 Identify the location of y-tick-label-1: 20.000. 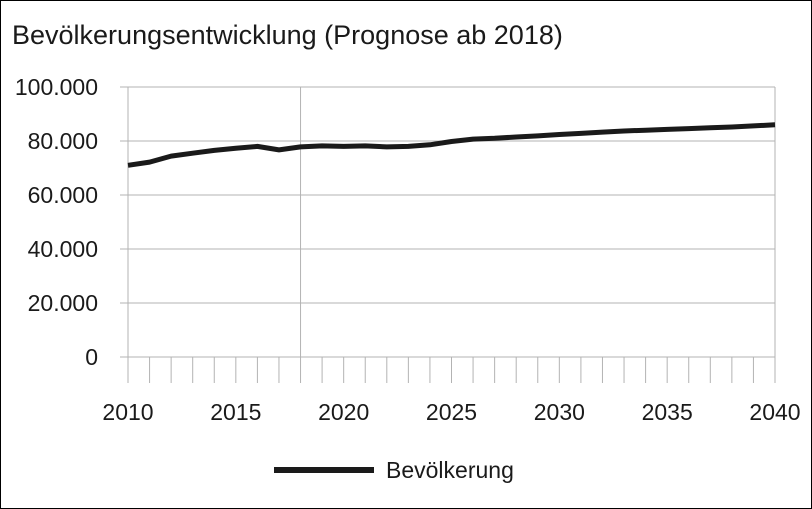
(63, 303).